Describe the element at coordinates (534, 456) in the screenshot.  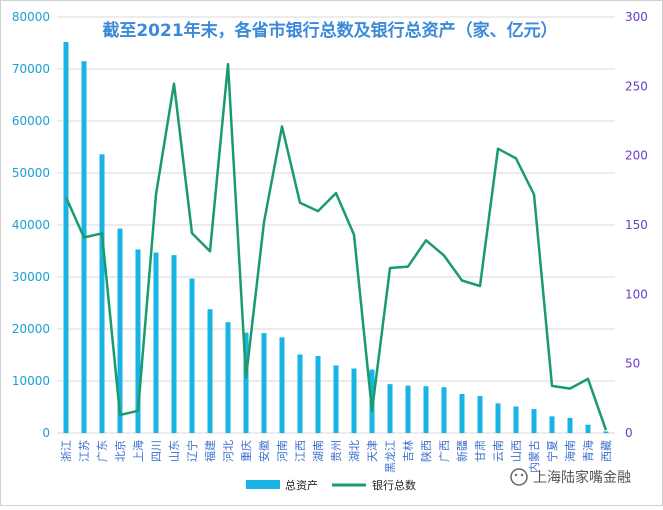
I see `x-tick-label: 内蒙古` at that location.